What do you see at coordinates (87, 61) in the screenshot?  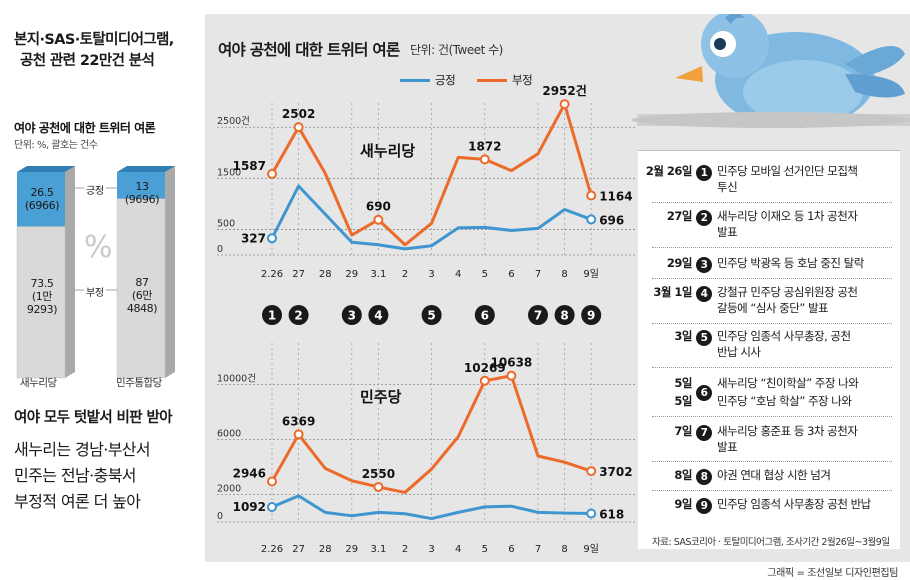 I see `headline-line2: 공천 관련 22만건 분석` at bounding box center [87, 61].